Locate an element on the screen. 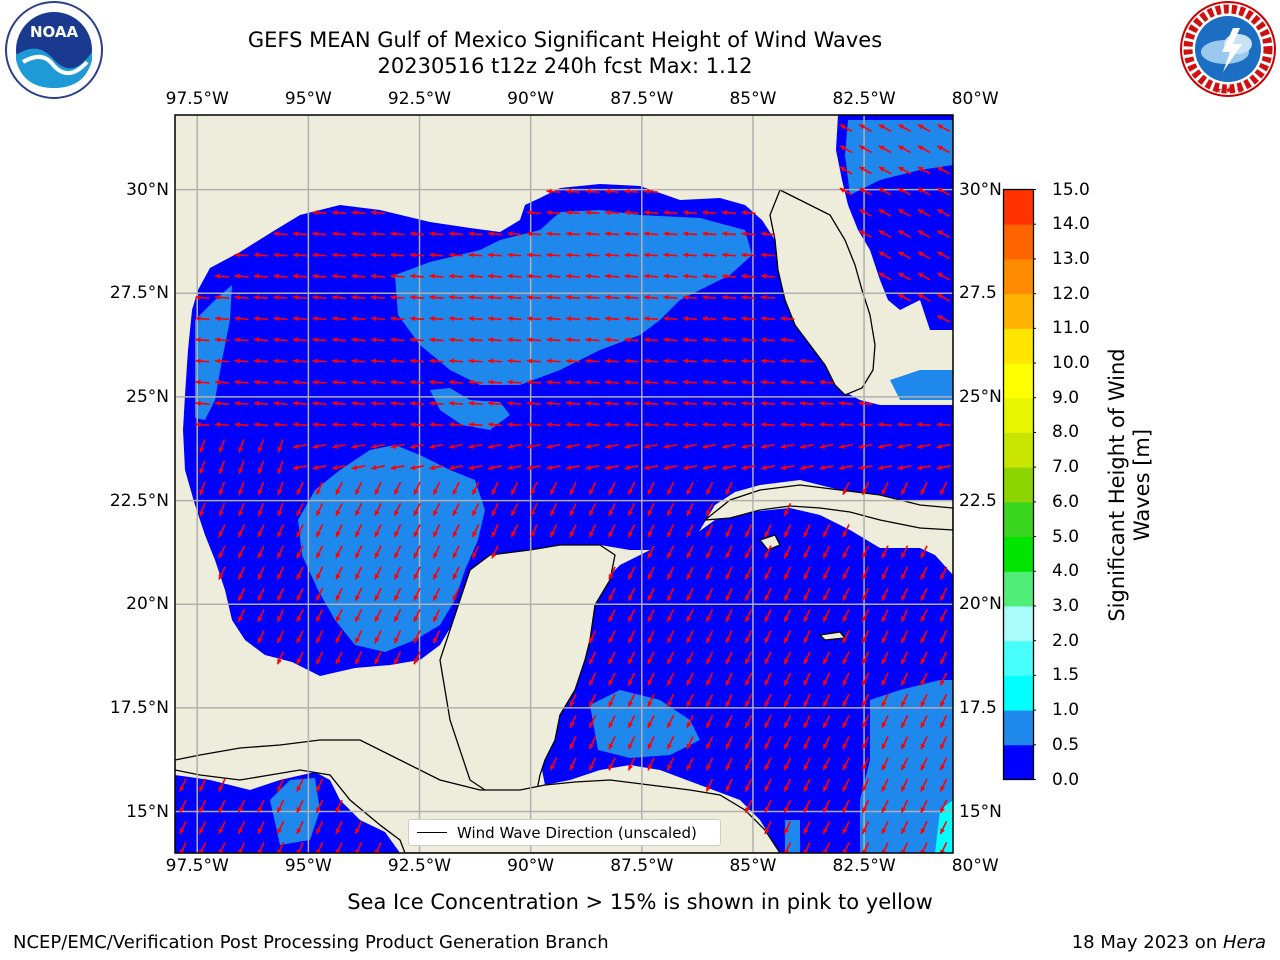  y-tick-right: 17.5 is located at coordinates (978, 707).